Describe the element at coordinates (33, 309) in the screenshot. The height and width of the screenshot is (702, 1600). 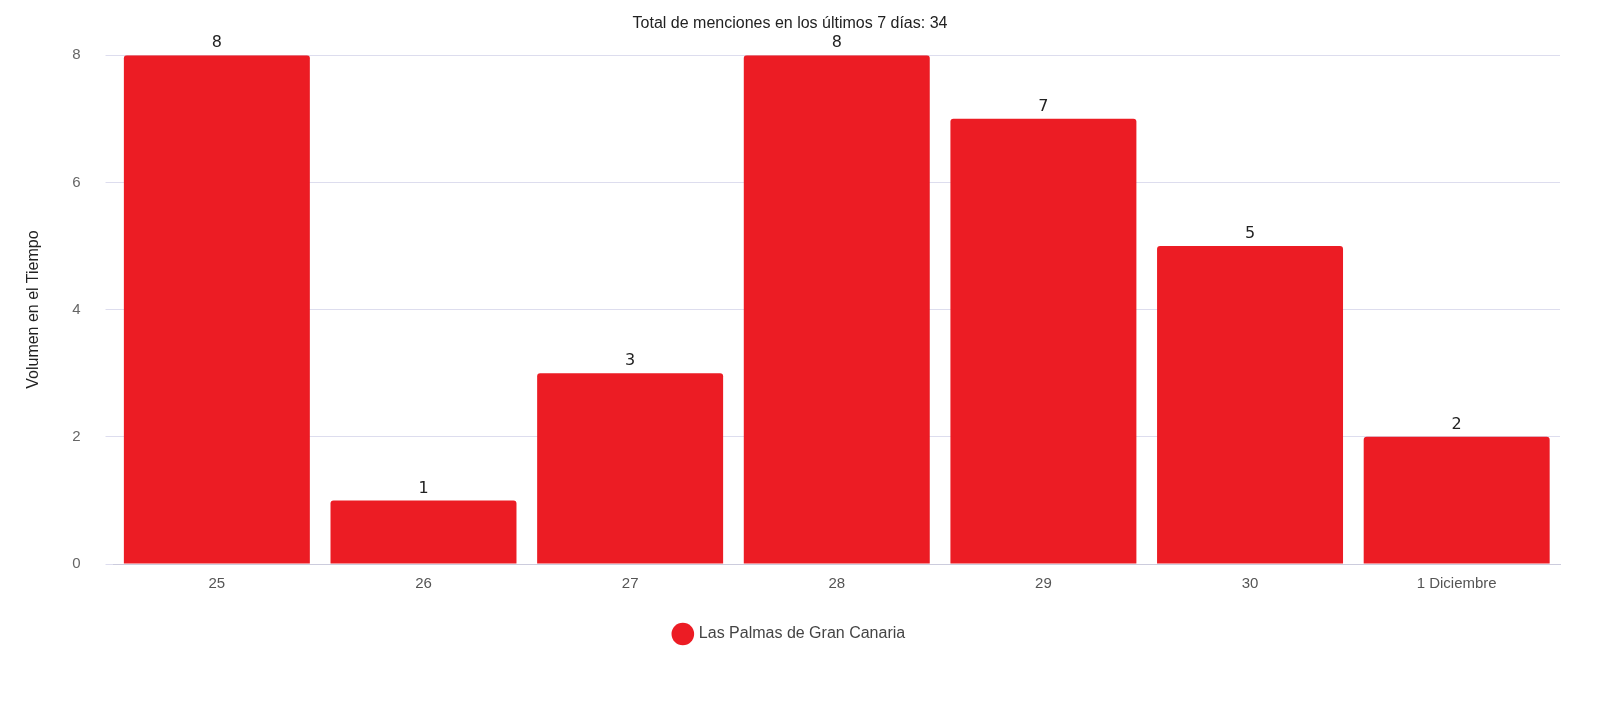
I see `y-axis-title: Volumen en el Tiempo` at that location.